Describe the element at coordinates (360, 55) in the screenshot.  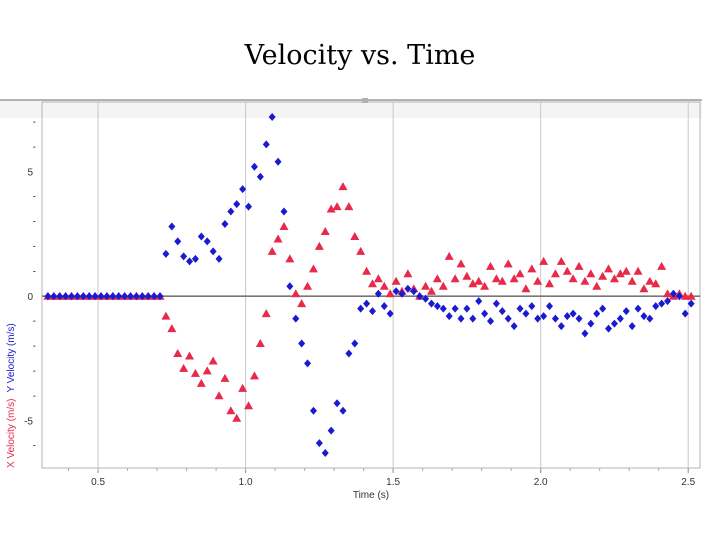
I see `slide-title: Velocity vs. Time` at that location.